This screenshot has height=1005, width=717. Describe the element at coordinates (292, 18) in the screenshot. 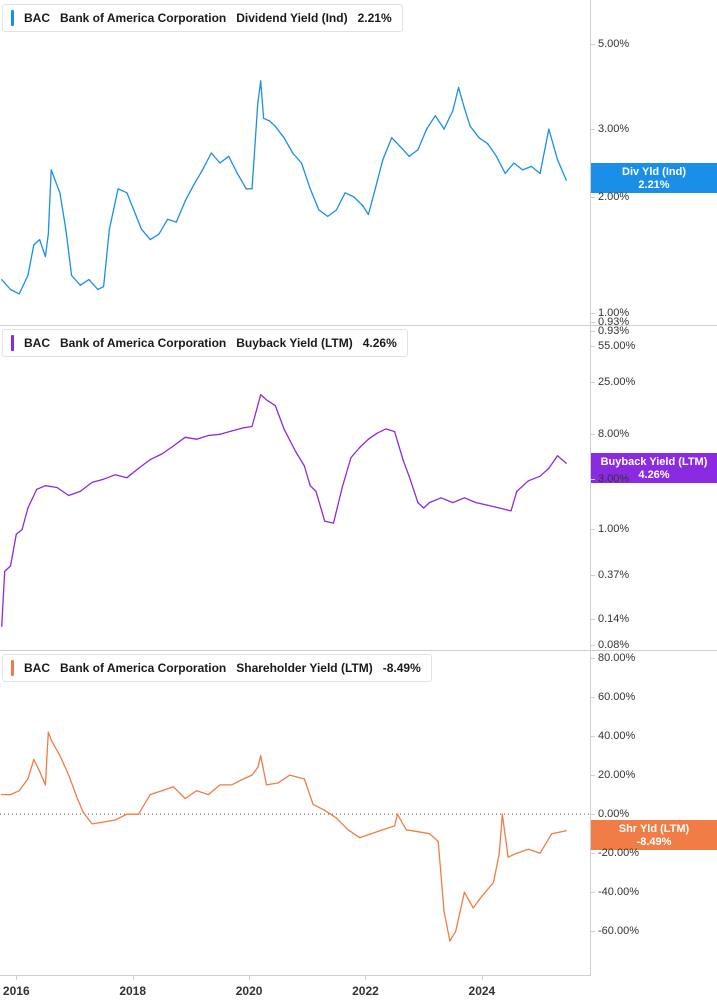

I see `dividend-metric: Dividend Yield (Ind)` at that location.